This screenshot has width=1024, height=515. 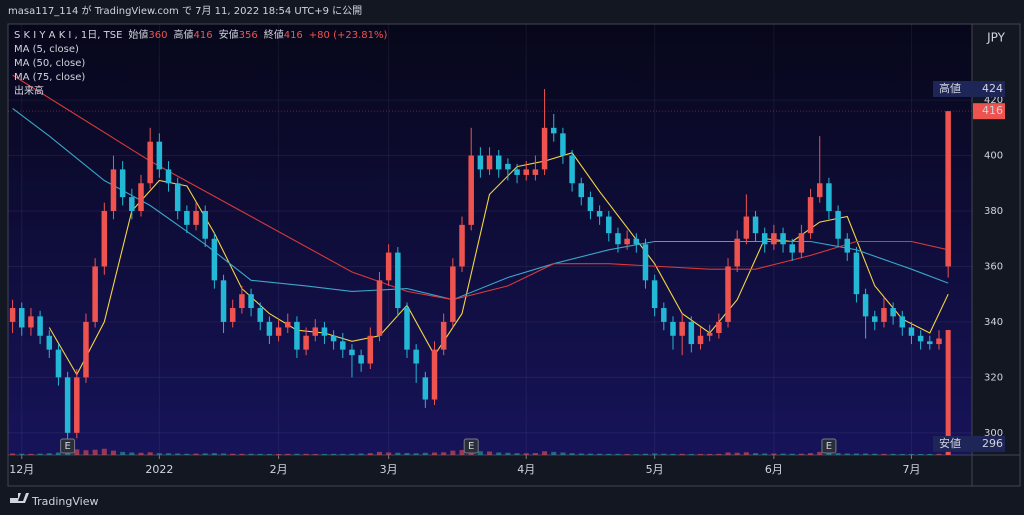 What do you see at coordinates (969, 89) in the screenshot?
I see `high-marker-box` at bounding box center [969, 89].